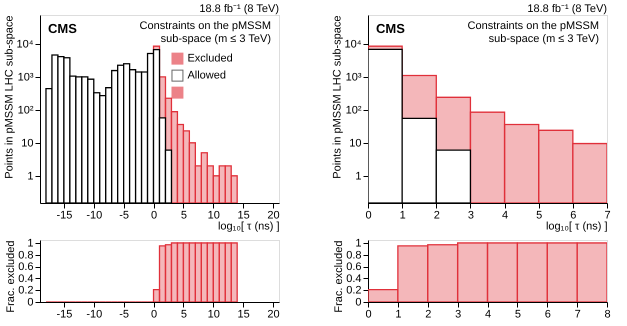 The width and height of the screenshot is (627, 326). I want to click on legend-label: Excluded, so click(210, 58).